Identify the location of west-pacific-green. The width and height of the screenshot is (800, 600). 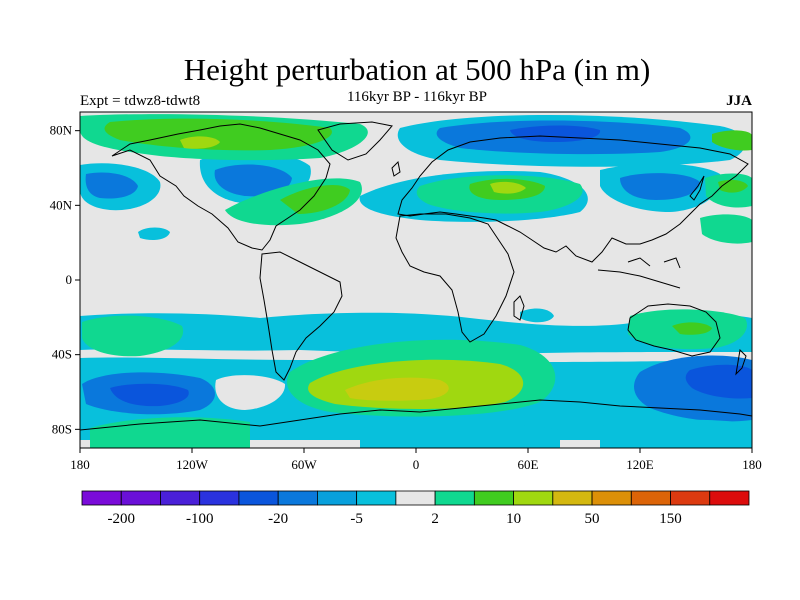
(726, 229).